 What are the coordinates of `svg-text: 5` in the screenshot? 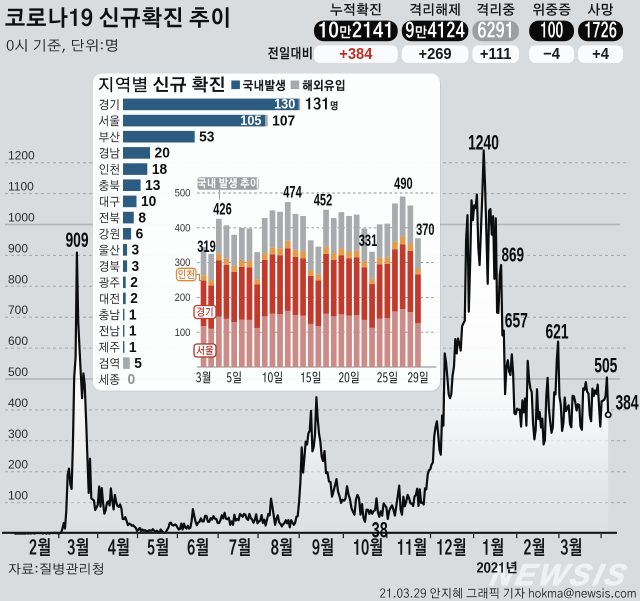 It's located at (138, 363).